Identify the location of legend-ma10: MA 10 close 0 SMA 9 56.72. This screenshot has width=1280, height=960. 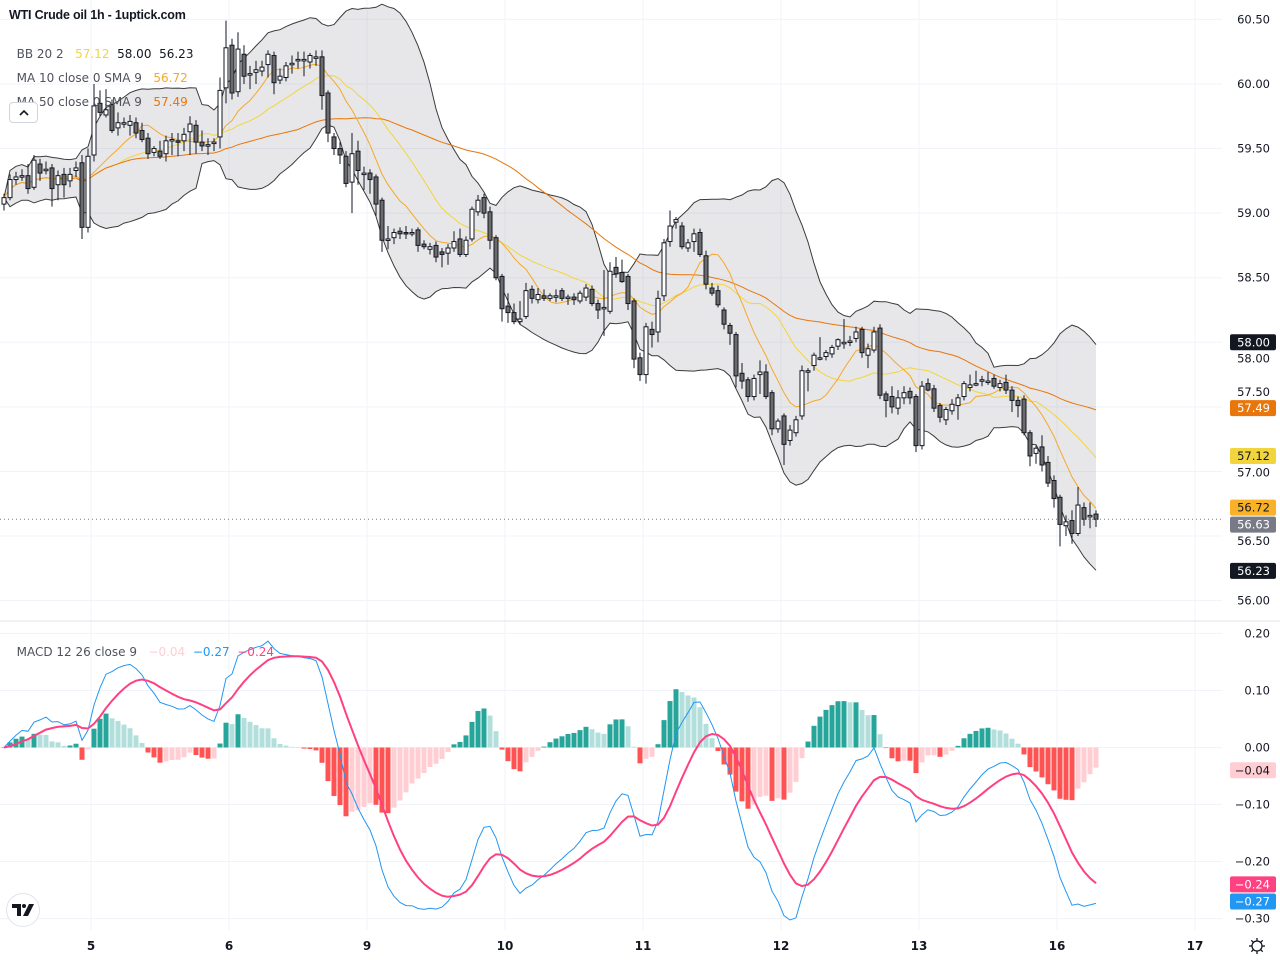
(98, 71).